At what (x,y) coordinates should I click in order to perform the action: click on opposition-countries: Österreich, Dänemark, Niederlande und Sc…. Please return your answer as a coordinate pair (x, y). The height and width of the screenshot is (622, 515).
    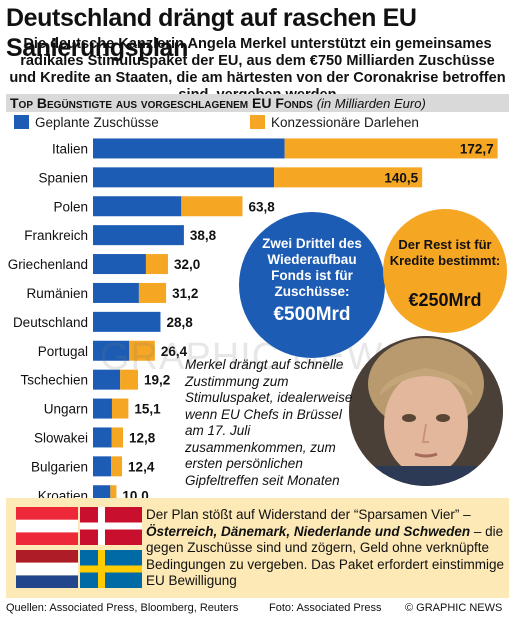
    Looking at the image, I should click on (308, 531).